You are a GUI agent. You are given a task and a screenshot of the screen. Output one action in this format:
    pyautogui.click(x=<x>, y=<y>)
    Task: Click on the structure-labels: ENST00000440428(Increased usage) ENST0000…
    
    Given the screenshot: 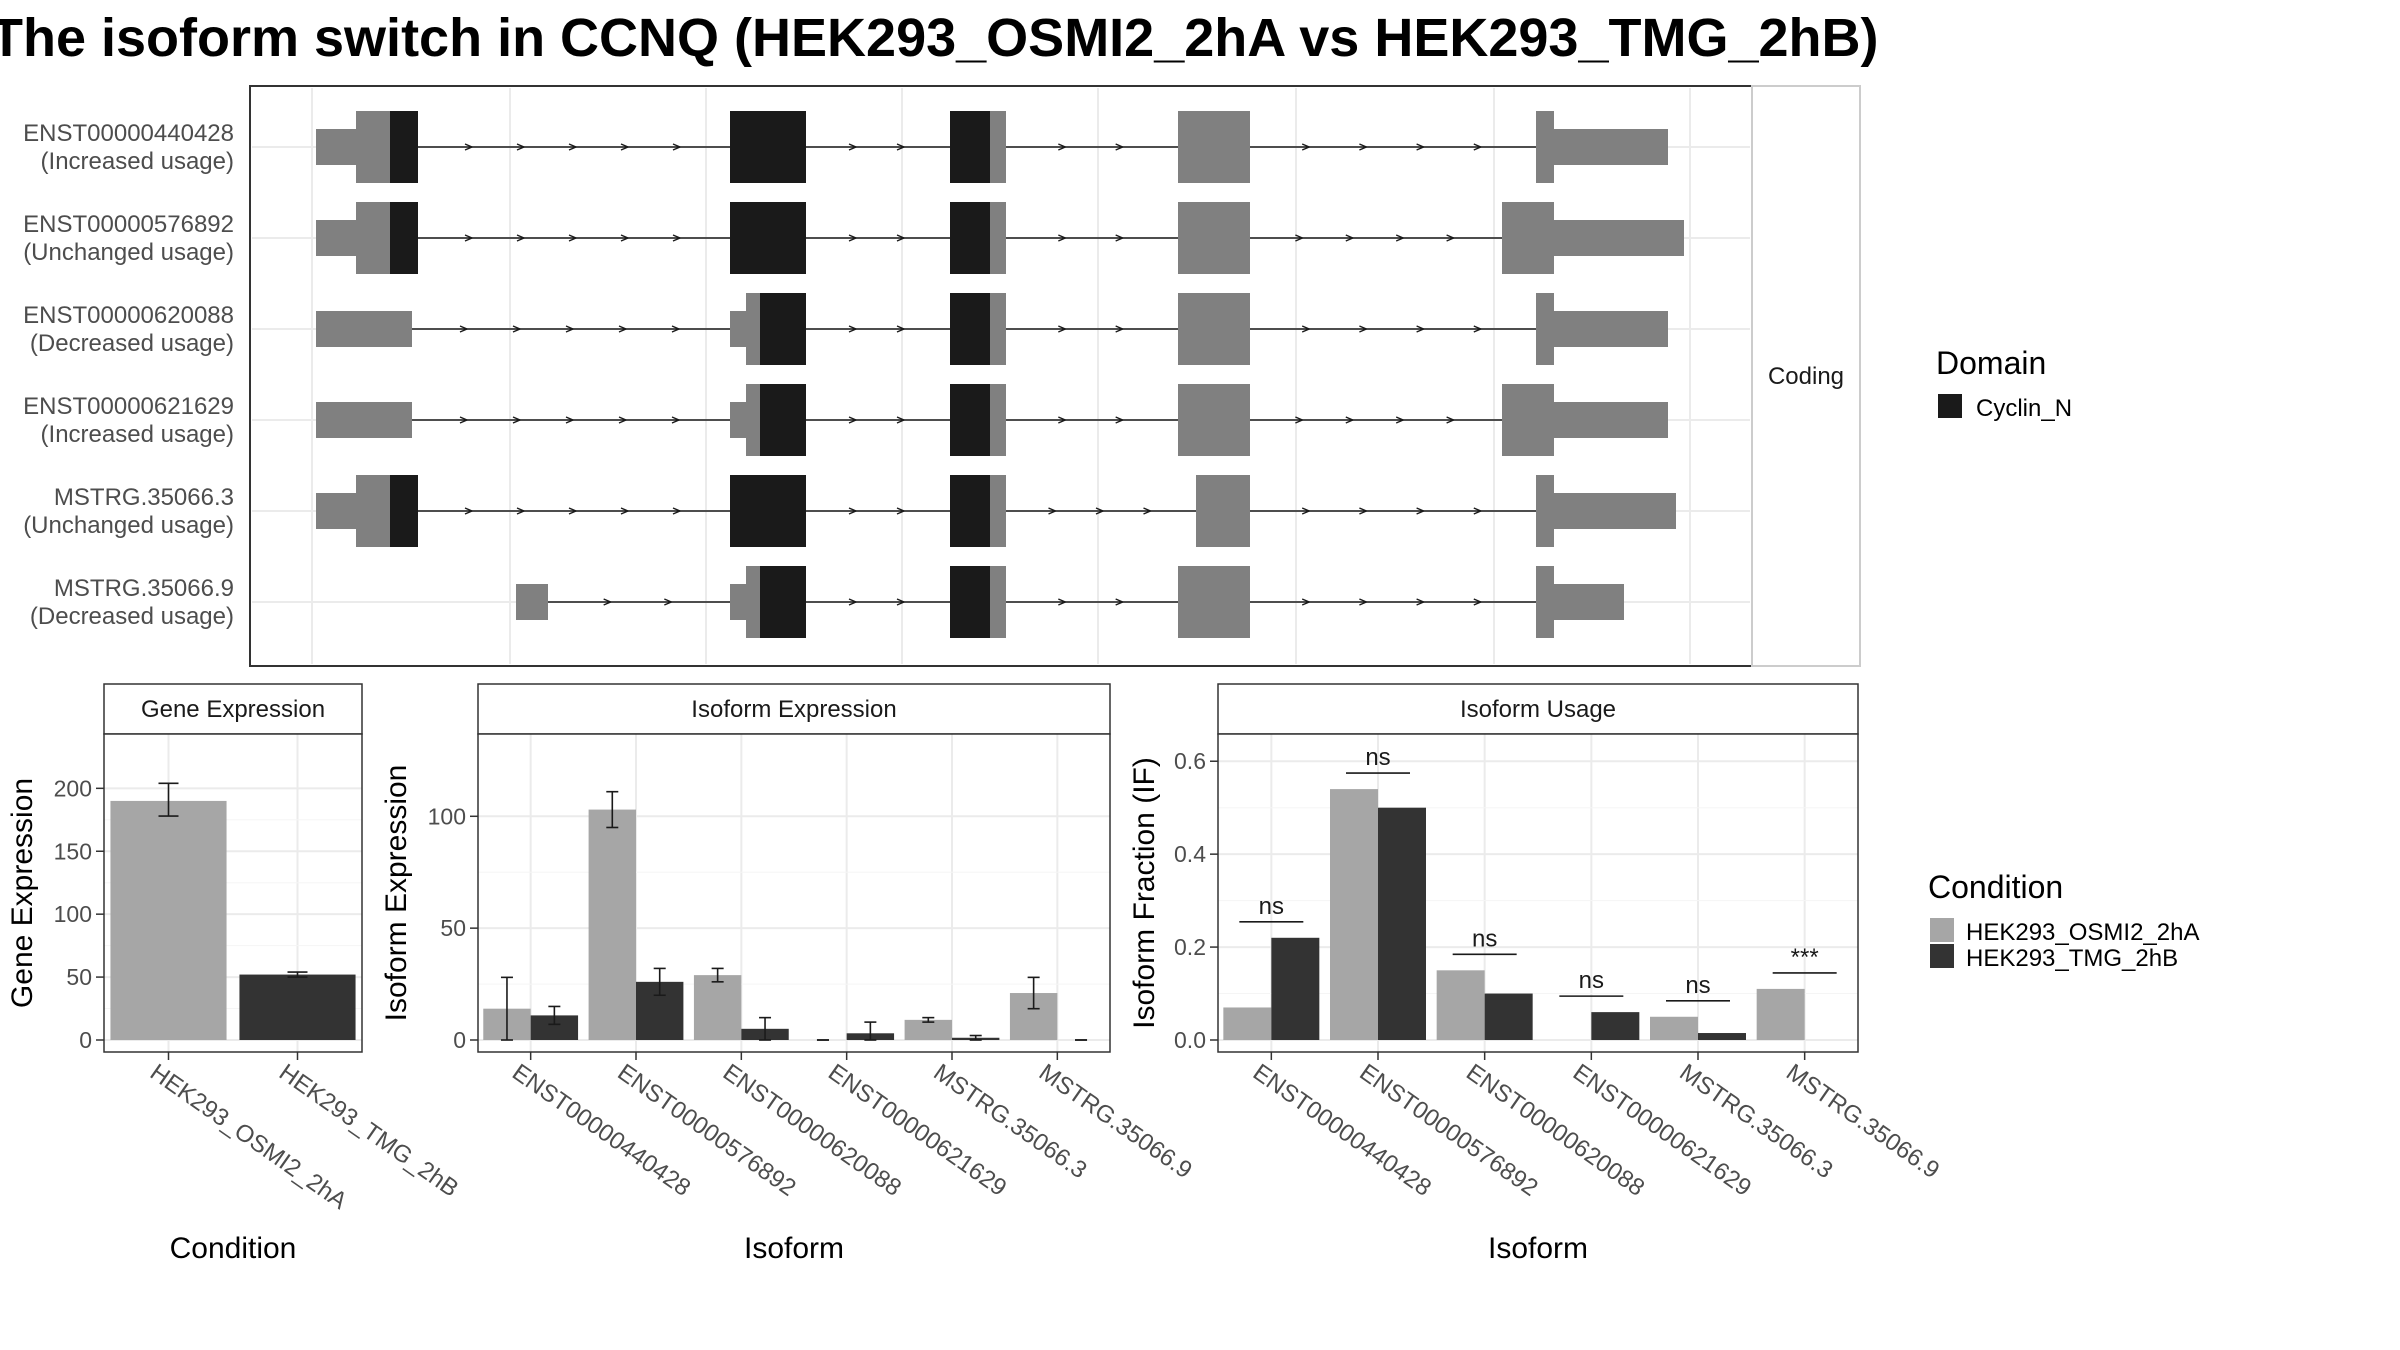 What is the action you would take?
    pyautogui.click(x=128, y=375)
    